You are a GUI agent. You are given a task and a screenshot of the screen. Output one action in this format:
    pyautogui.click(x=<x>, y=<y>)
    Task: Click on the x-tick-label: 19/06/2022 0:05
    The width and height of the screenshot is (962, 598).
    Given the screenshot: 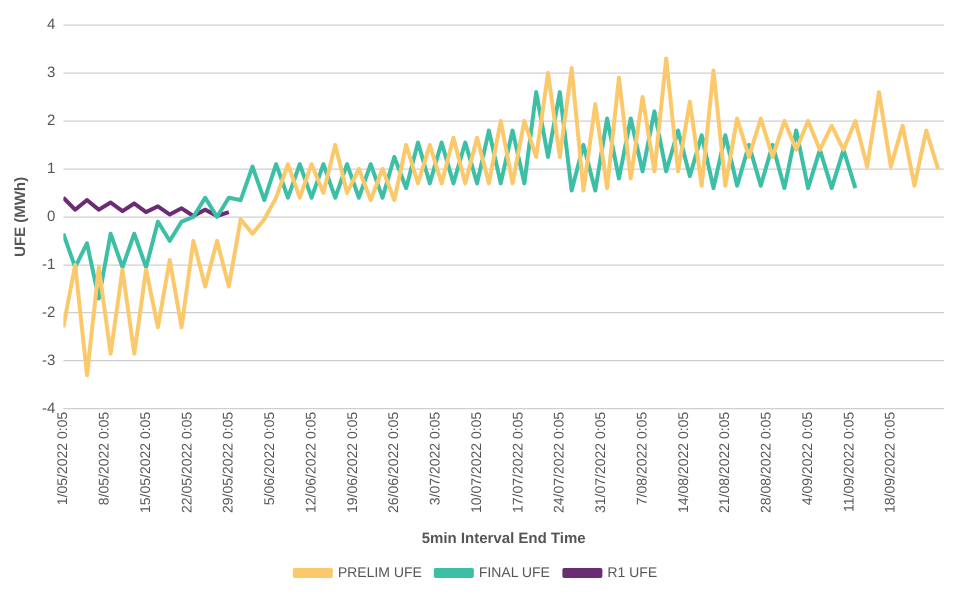 What is the action you would take?
    pyautogui.click(x=352, y=463)
    